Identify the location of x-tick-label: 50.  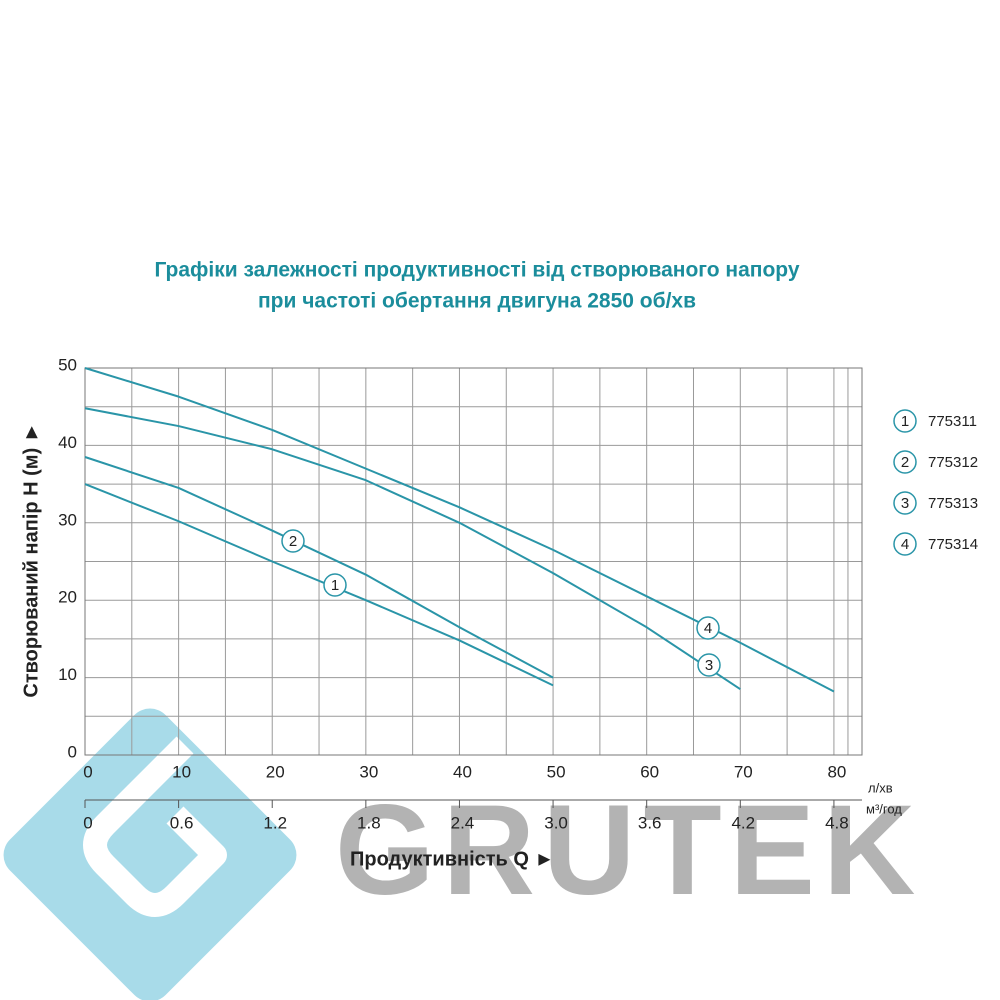
(556, 771).